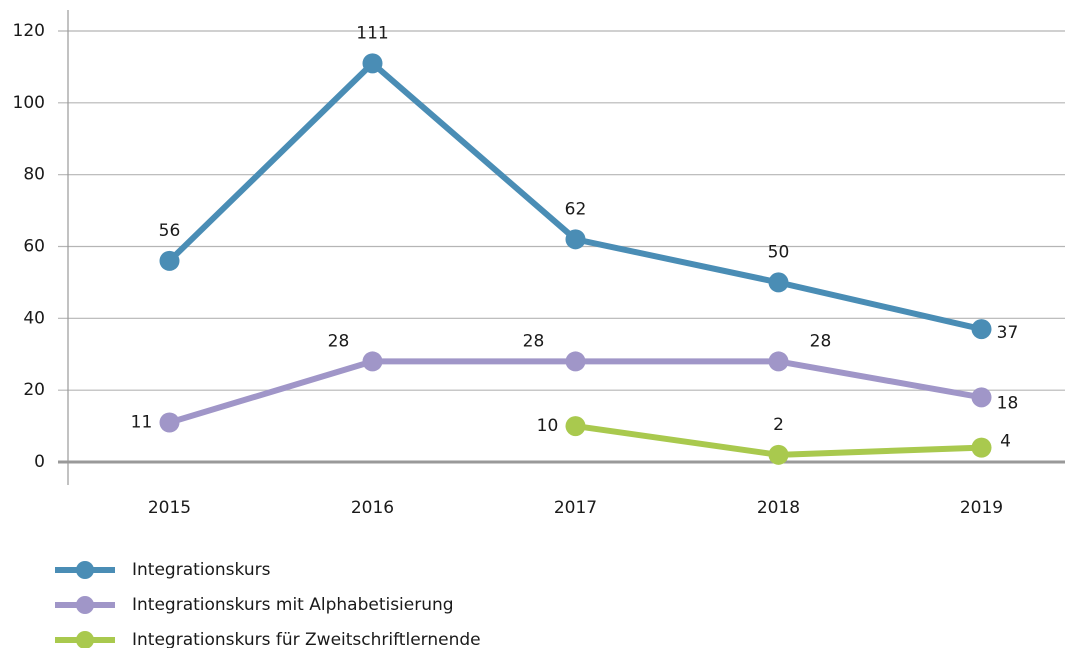 This screenshot has height=648, width=1071. What do you see at coordinates (778, 508) in the screenshot?
I see `x-tick-label: 2018` at bounding box center [778, 508].